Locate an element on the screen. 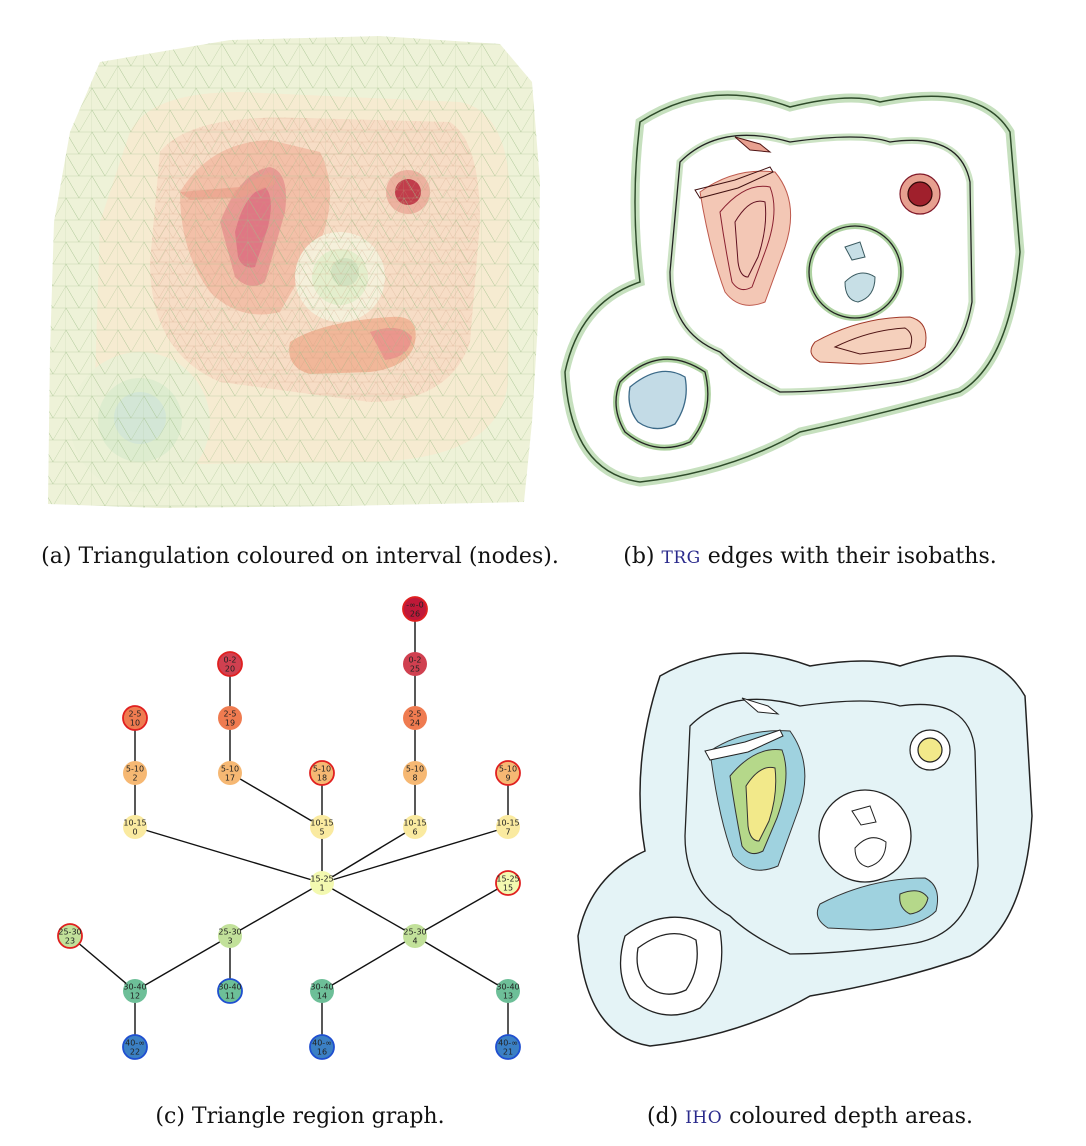  graph-node-number: 5 is located at coordinates (321, 832).